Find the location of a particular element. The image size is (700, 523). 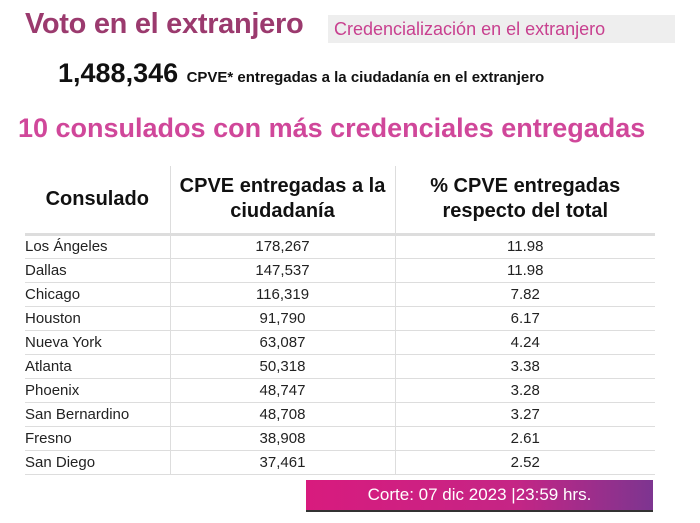

table-row: San Diego 37,461 2.52 is located at coordinates (340, 462).